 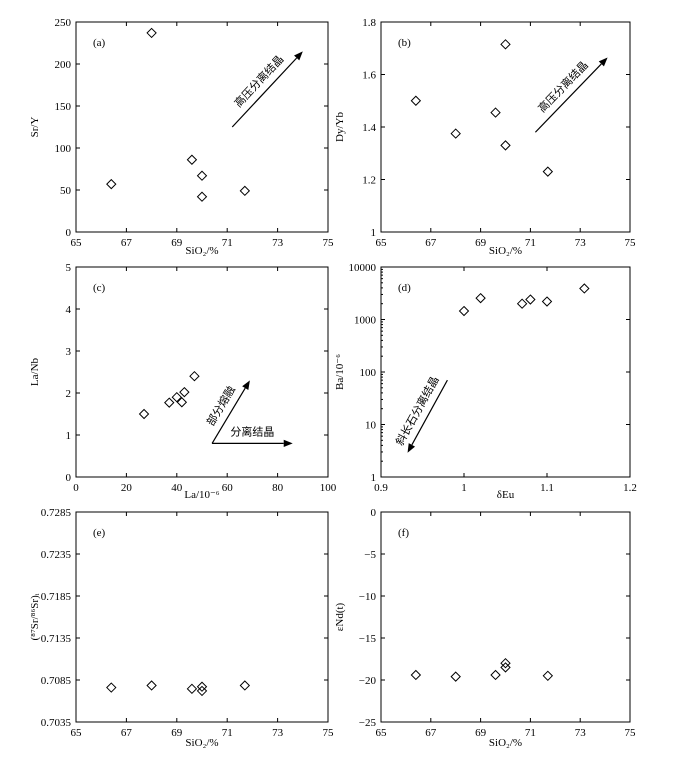 I want to click on y-tick-label: 250, so click(x=63, y=23).